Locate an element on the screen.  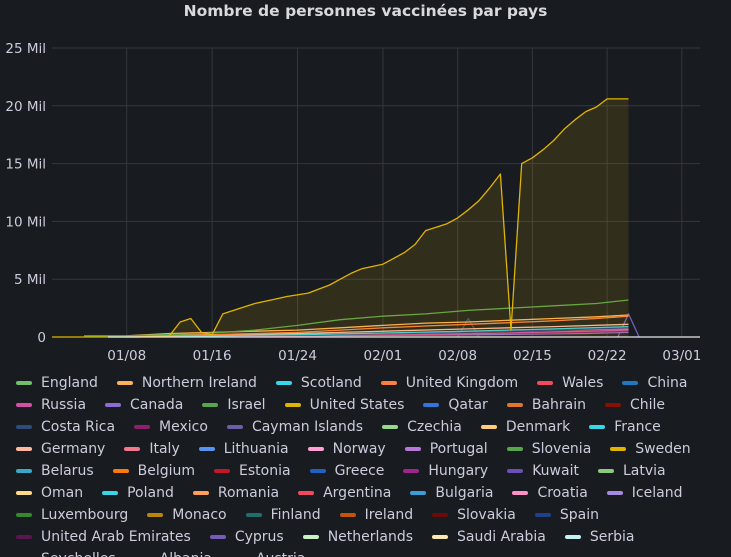
legend-item: Sweden is located at coordinates (650, 449).